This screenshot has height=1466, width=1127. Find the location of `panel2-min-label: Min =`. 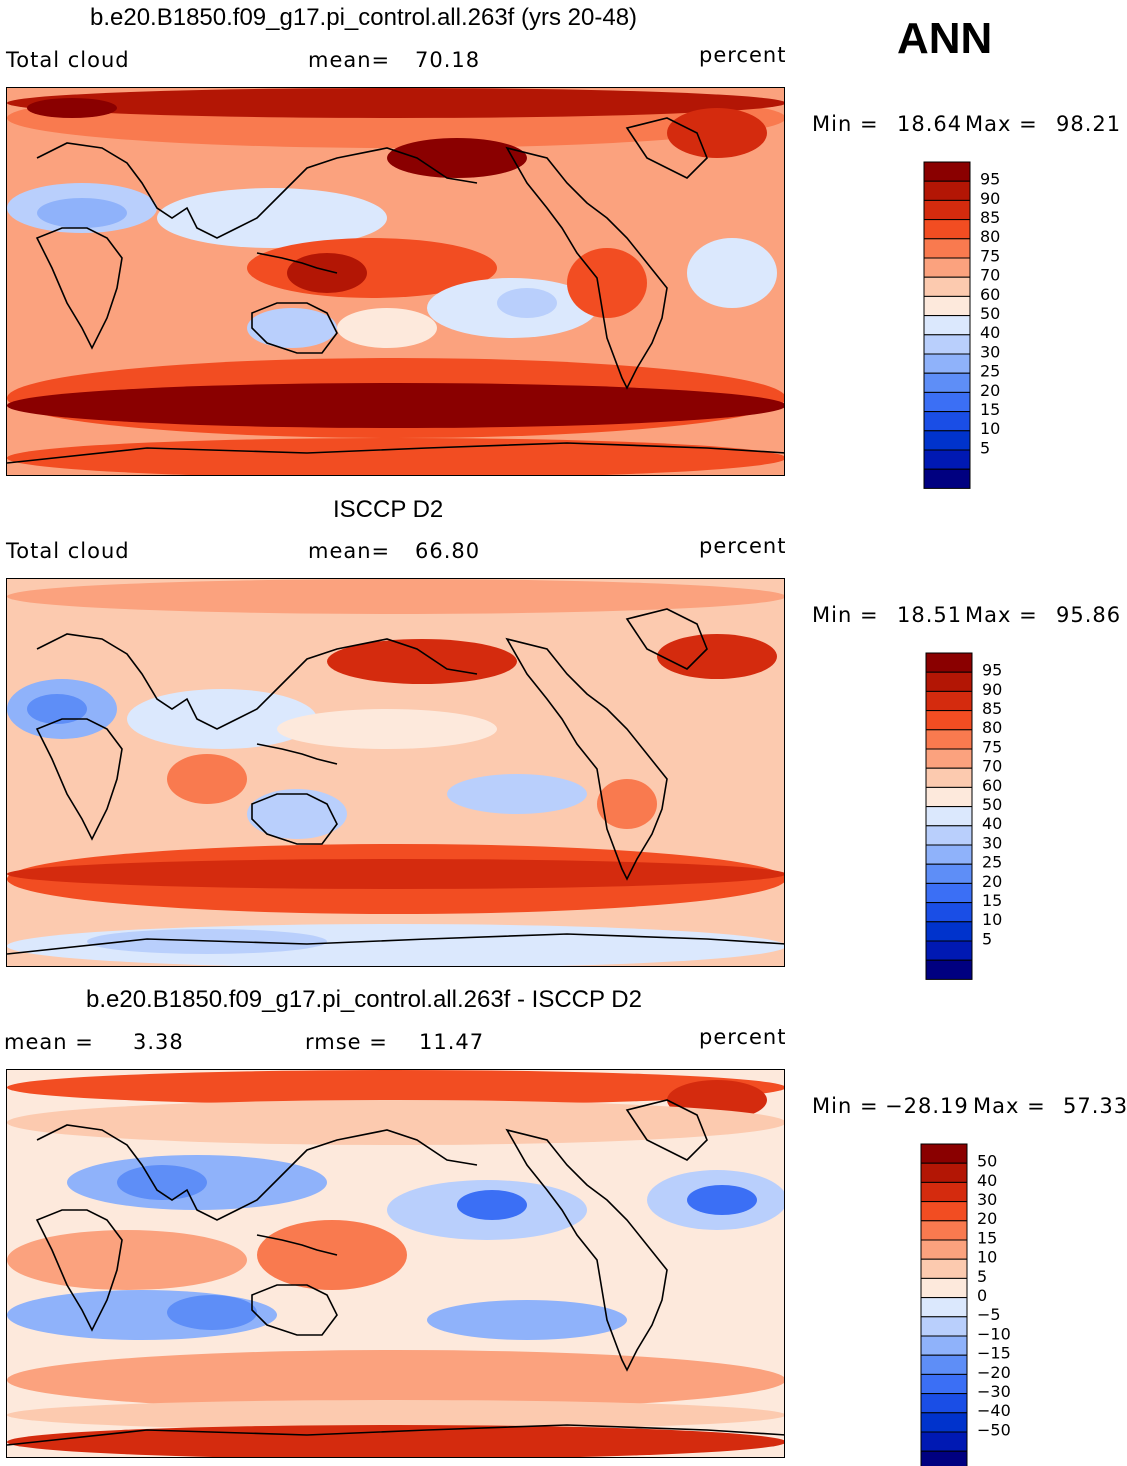

panel2-min-label: Min = is located at coordinates (845, 615).